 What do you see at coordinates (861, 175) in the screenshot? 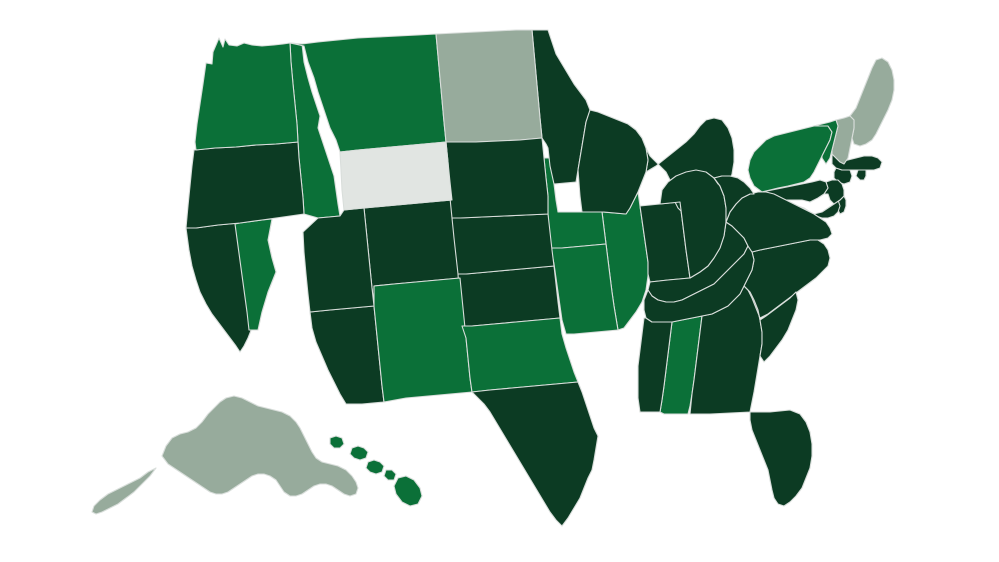
I see `state-ri: Rhode Island` at bounding box center [861, 175].